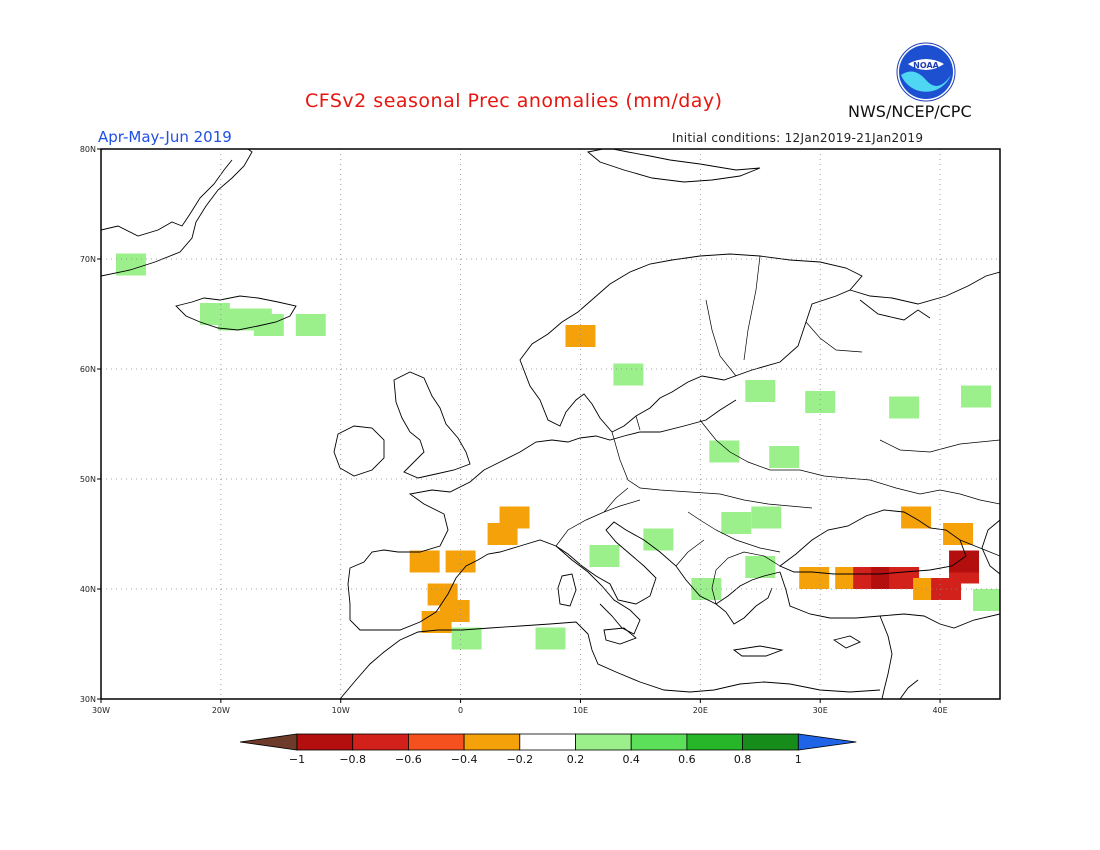  Describe the element at coordinates (297, 759) in the screenshot. I see `colorbar-label: −1` at that location.